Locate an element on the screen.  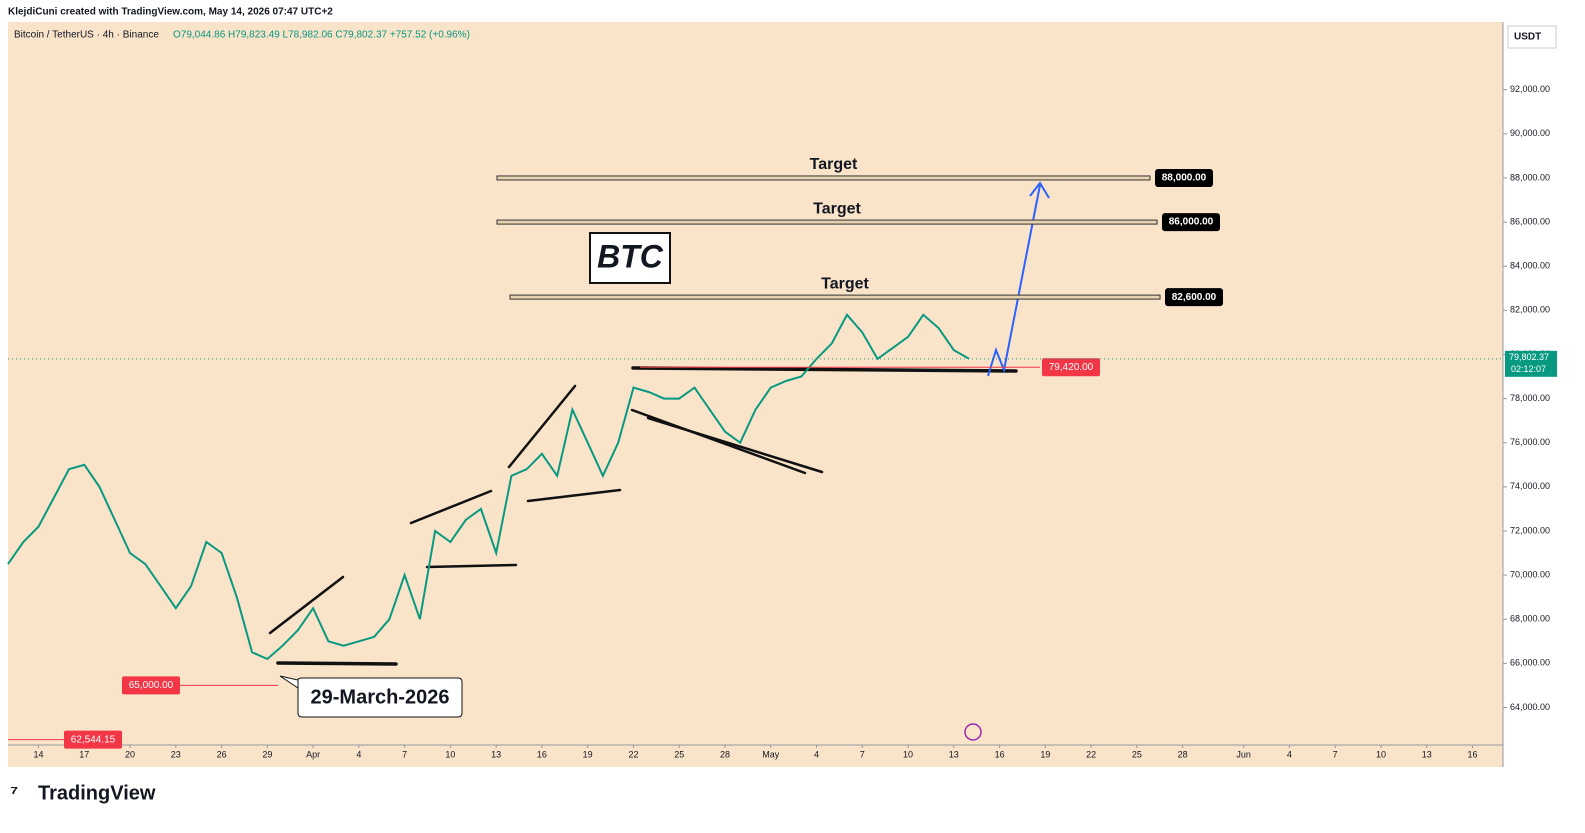
last-price-label: 79,802.37 is located at coordinates (1529, 357).